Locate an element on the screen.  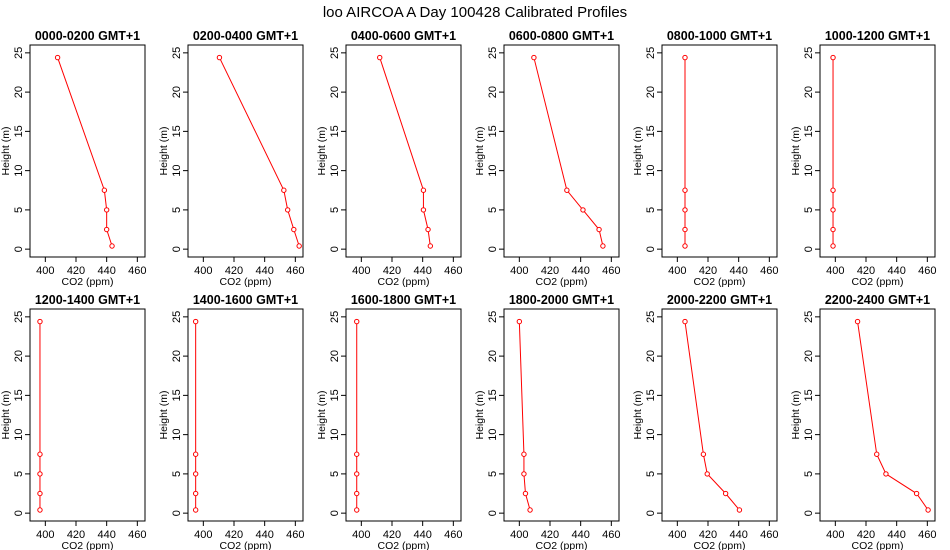
panel-title: 2000-2200 GMT+1 is located at coordinates (719, 300).